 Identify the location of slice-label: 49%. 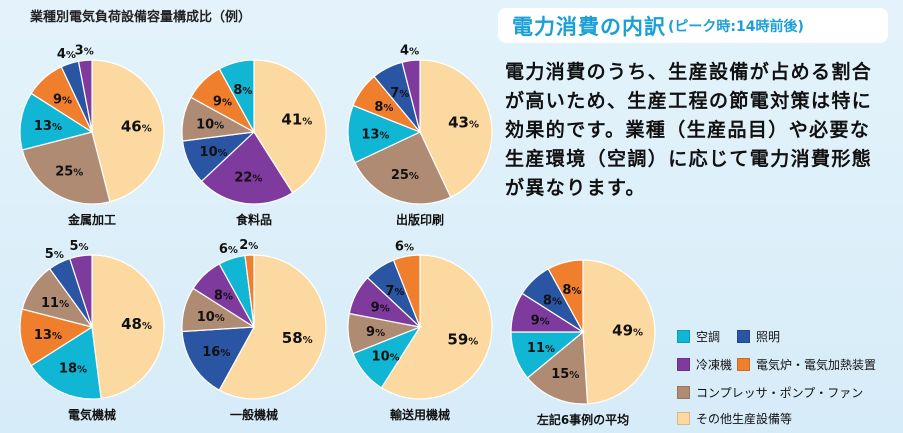
(627, 331).